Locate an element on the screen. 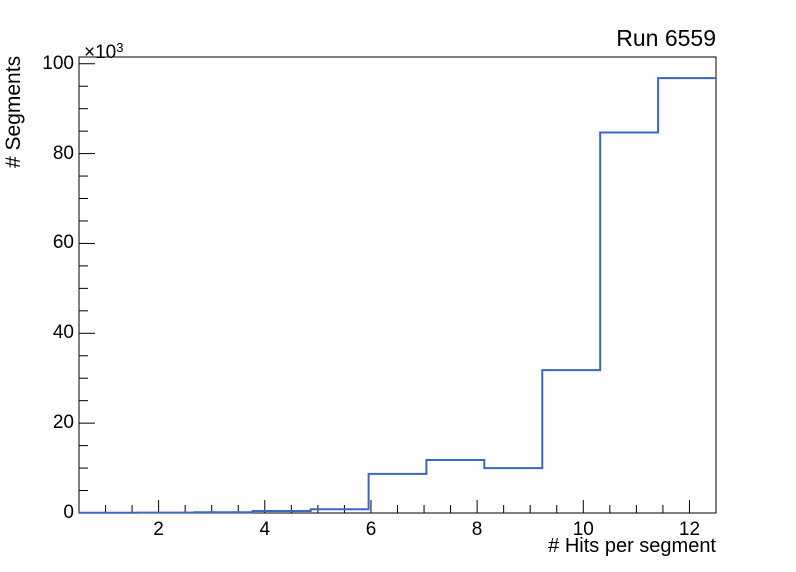 Image resolution: width=796 pixels, height=572 pixels. x-tick-label: 10 is located at coordinates (583, 529).